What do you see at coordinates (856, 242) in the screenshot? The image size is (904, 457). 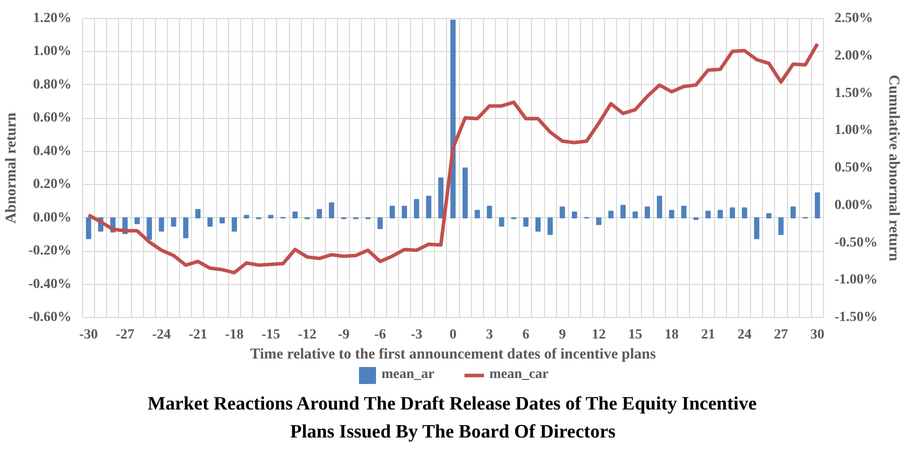 I see `y2-tick-label: -0.50%` at bounding box center [856, 242].